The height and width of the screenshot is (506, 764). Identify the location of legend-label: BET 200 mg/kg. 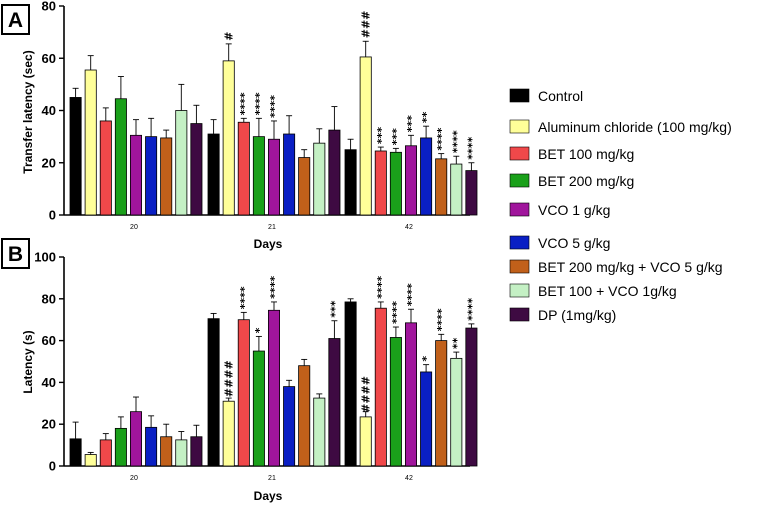
(586, 181).